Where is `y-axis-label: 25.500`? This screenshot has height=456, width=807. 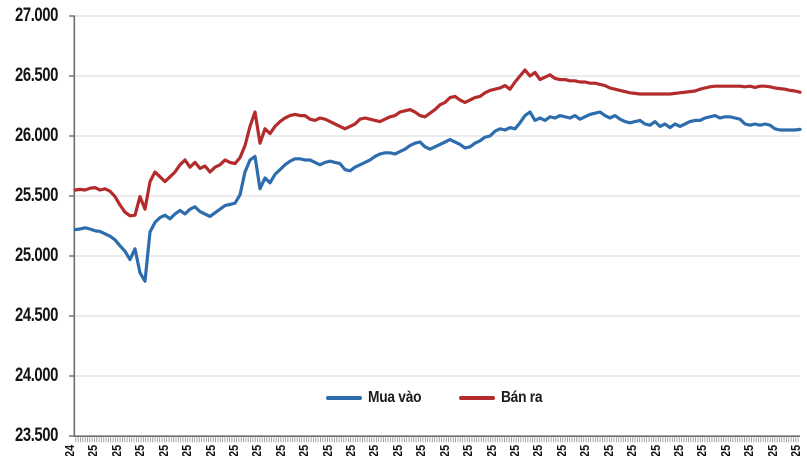
y-axis-label: 25.500 is located at coordinates (36, 195).